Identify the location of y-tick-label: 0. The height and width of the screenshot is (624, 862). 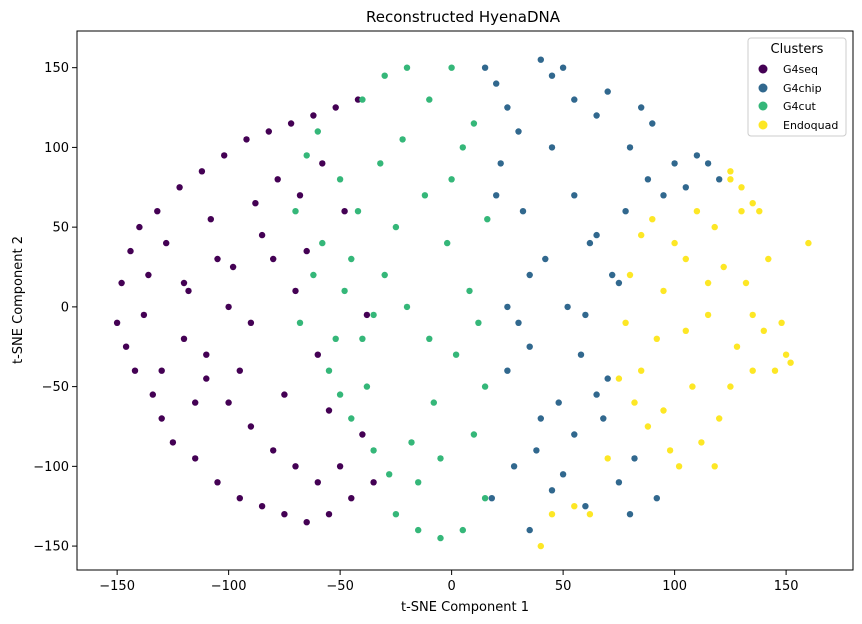
(65, 307).